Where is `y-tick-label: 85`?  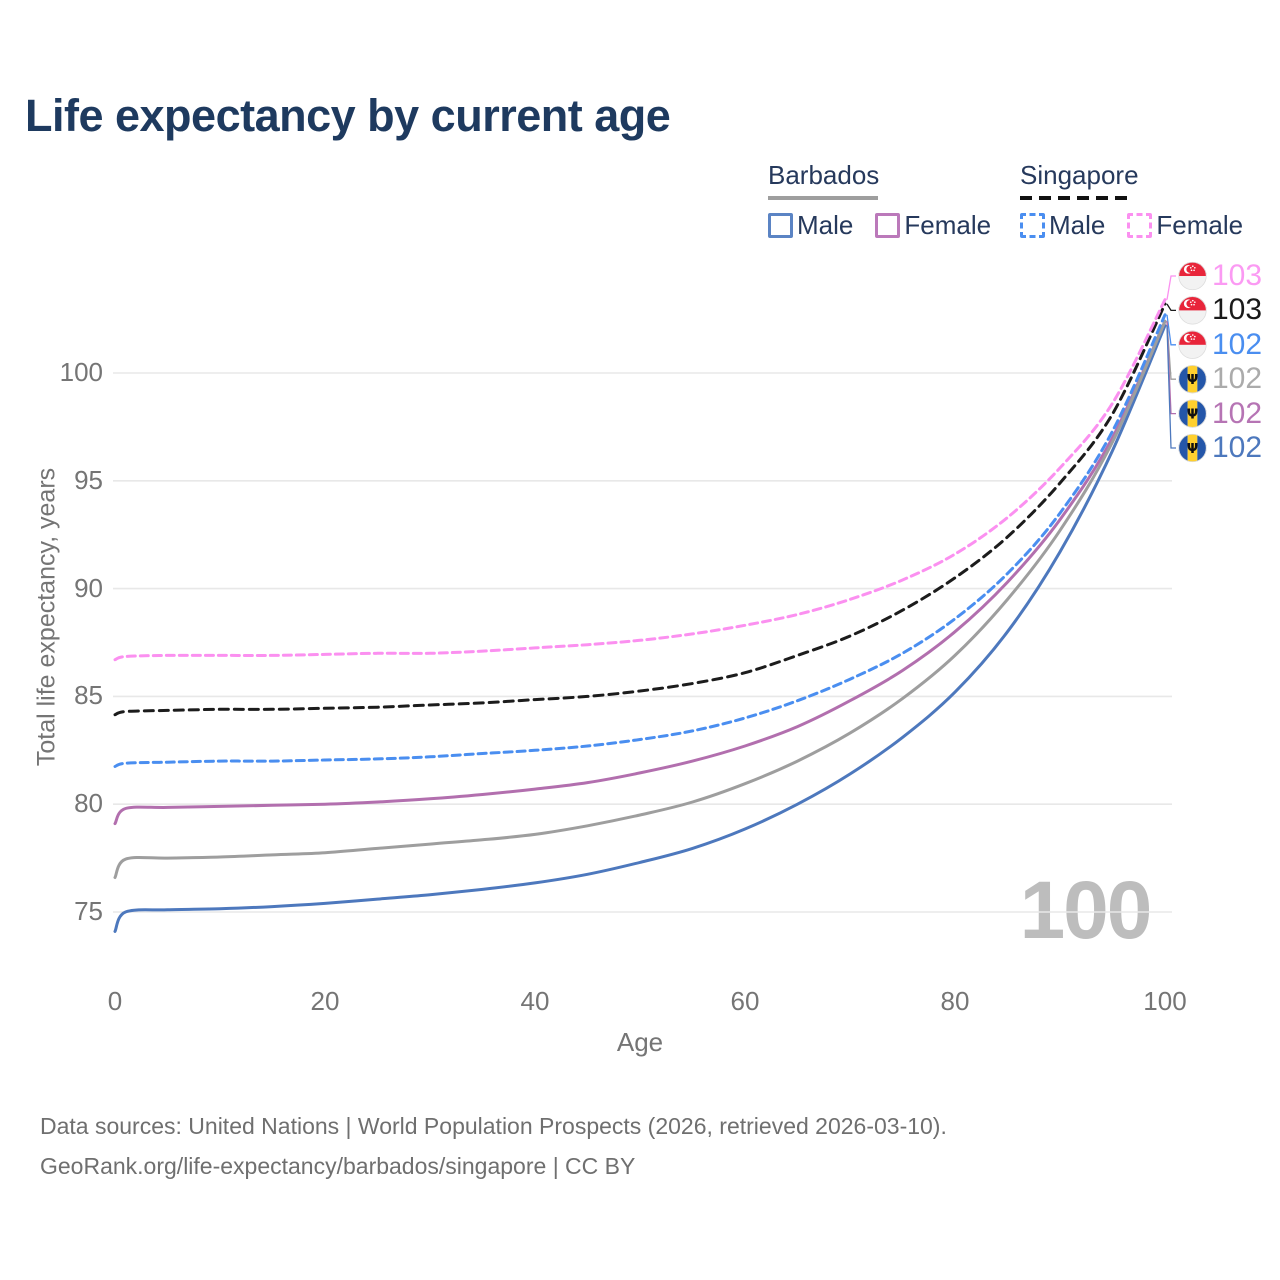
y-tick-label: 85 is located at coordinates (88, 695).